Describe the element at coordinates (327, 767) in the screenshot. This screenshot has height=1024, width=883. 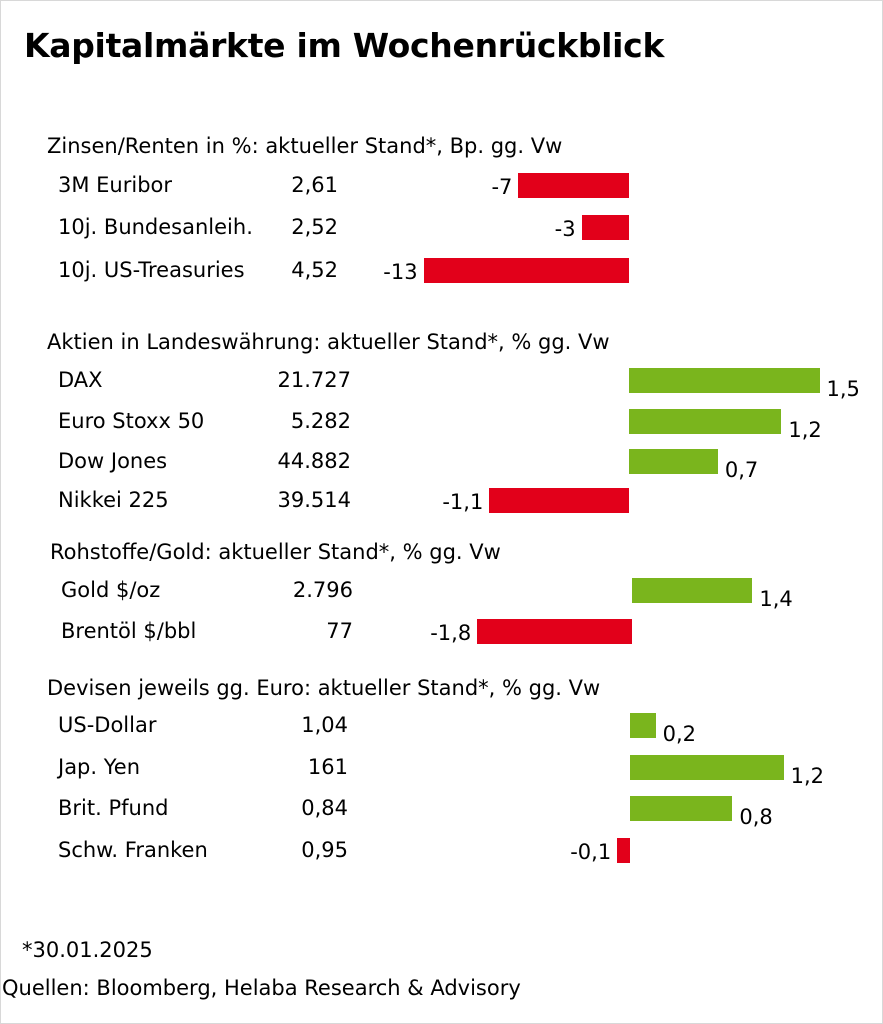
I see `row-value: 161` at that location.